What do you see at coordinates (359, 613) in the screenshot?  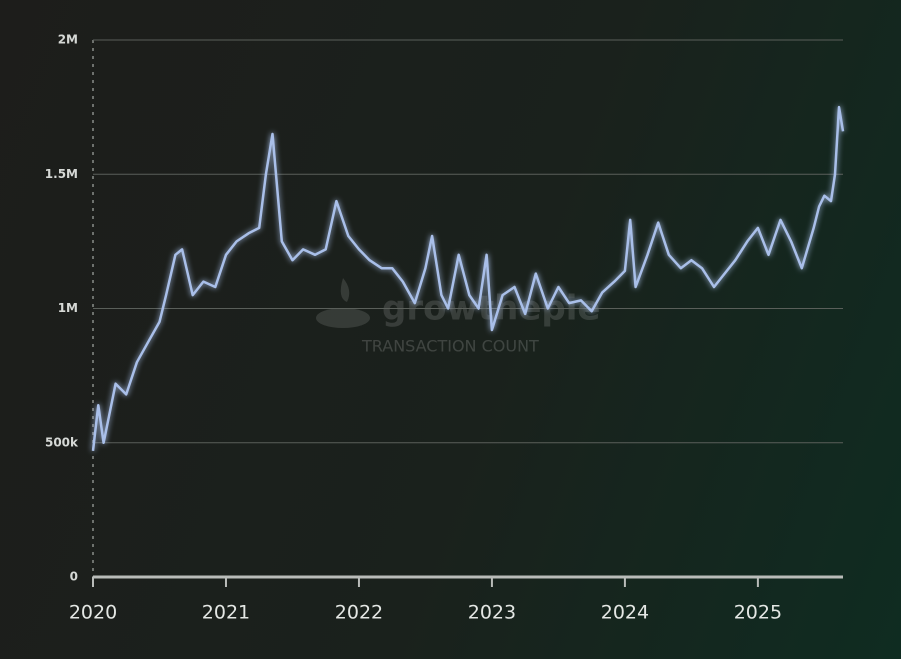 I see `x-tick-label: 2022` at bounding box center [359, 613].